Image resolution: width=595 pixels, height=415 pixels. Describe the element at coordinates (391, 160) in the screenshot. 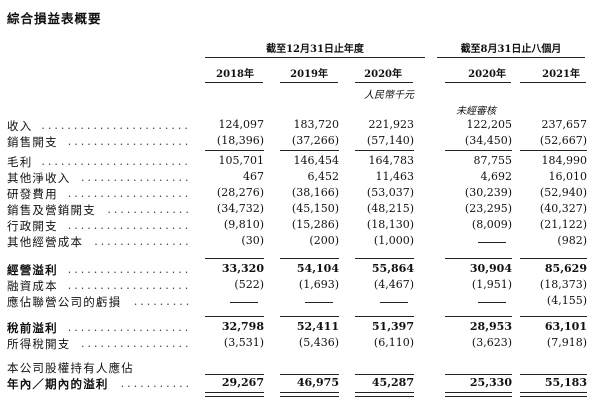

I see `value-cell: 164,783` at that location.